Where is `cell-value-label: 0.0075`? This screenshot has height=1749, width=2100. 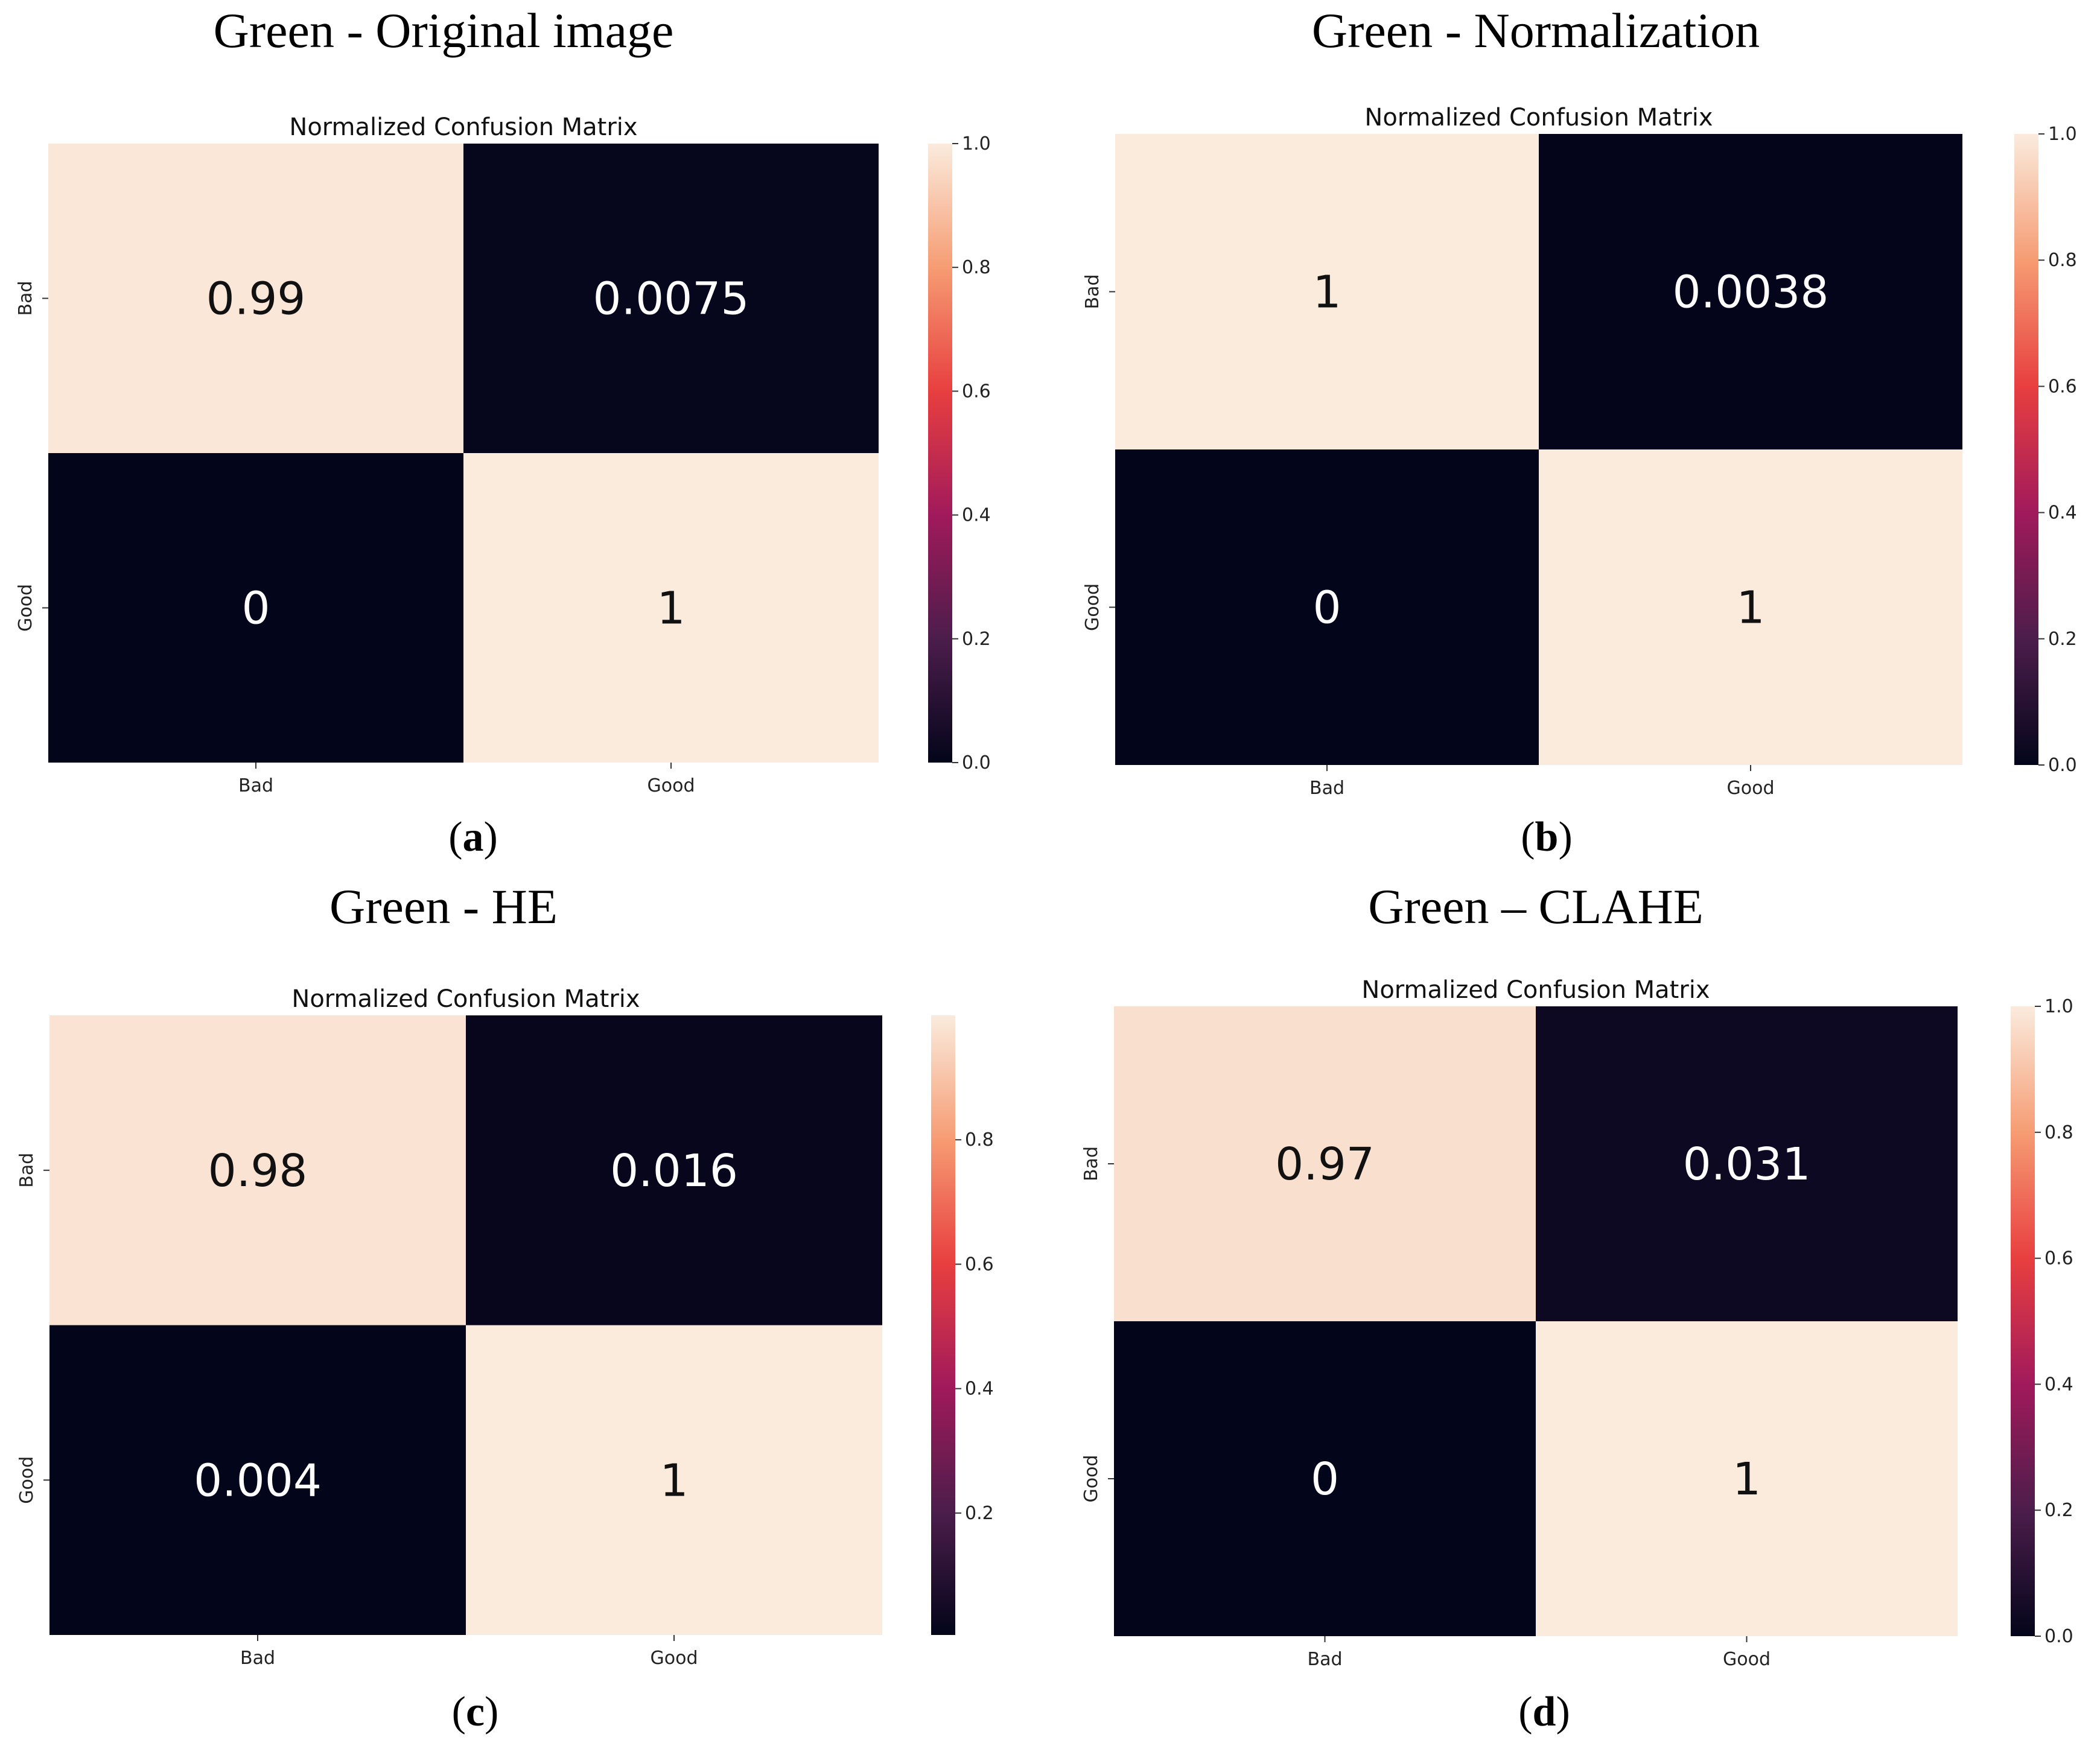 cell-value-label: 0.0075 is located at coordinates (671, 299).